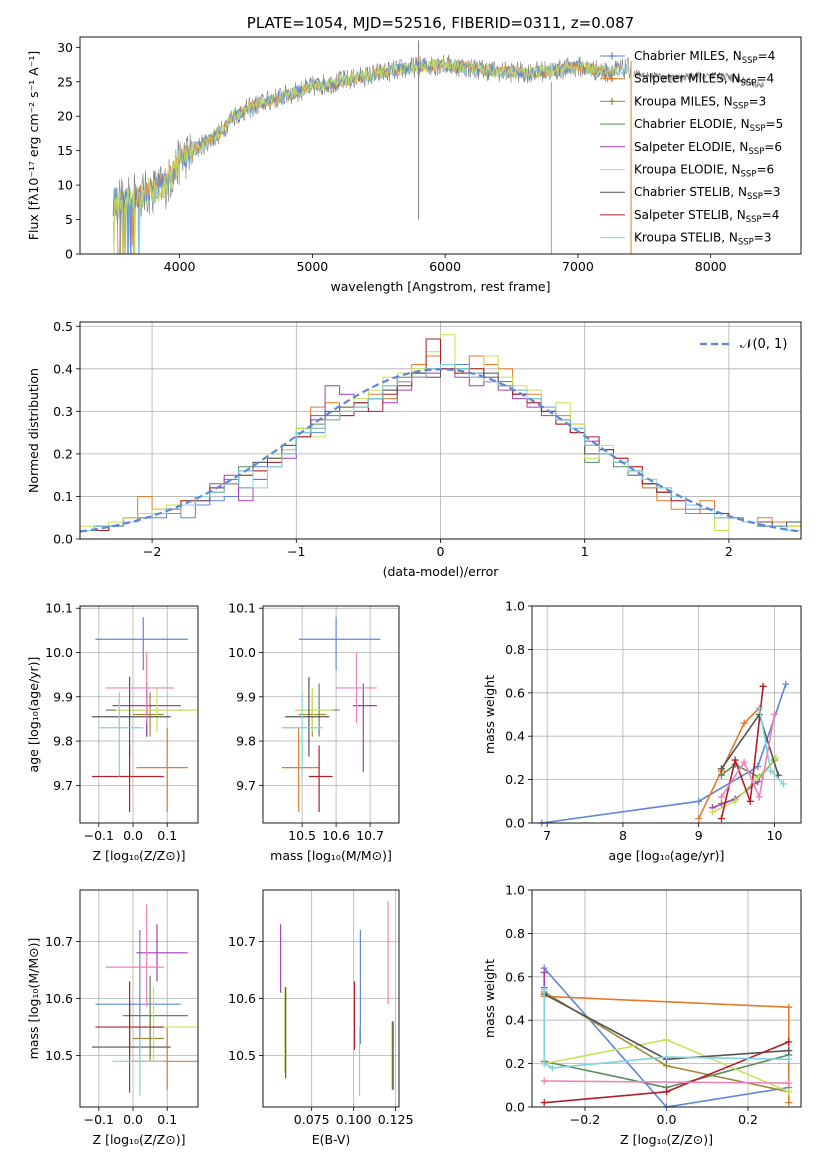 This screenshot has height=1170, width=819. What do you see at coordinates (336, 835) in the screenshot?
I see `x-tick-label: 10.6` at bounding box center [336, 835].